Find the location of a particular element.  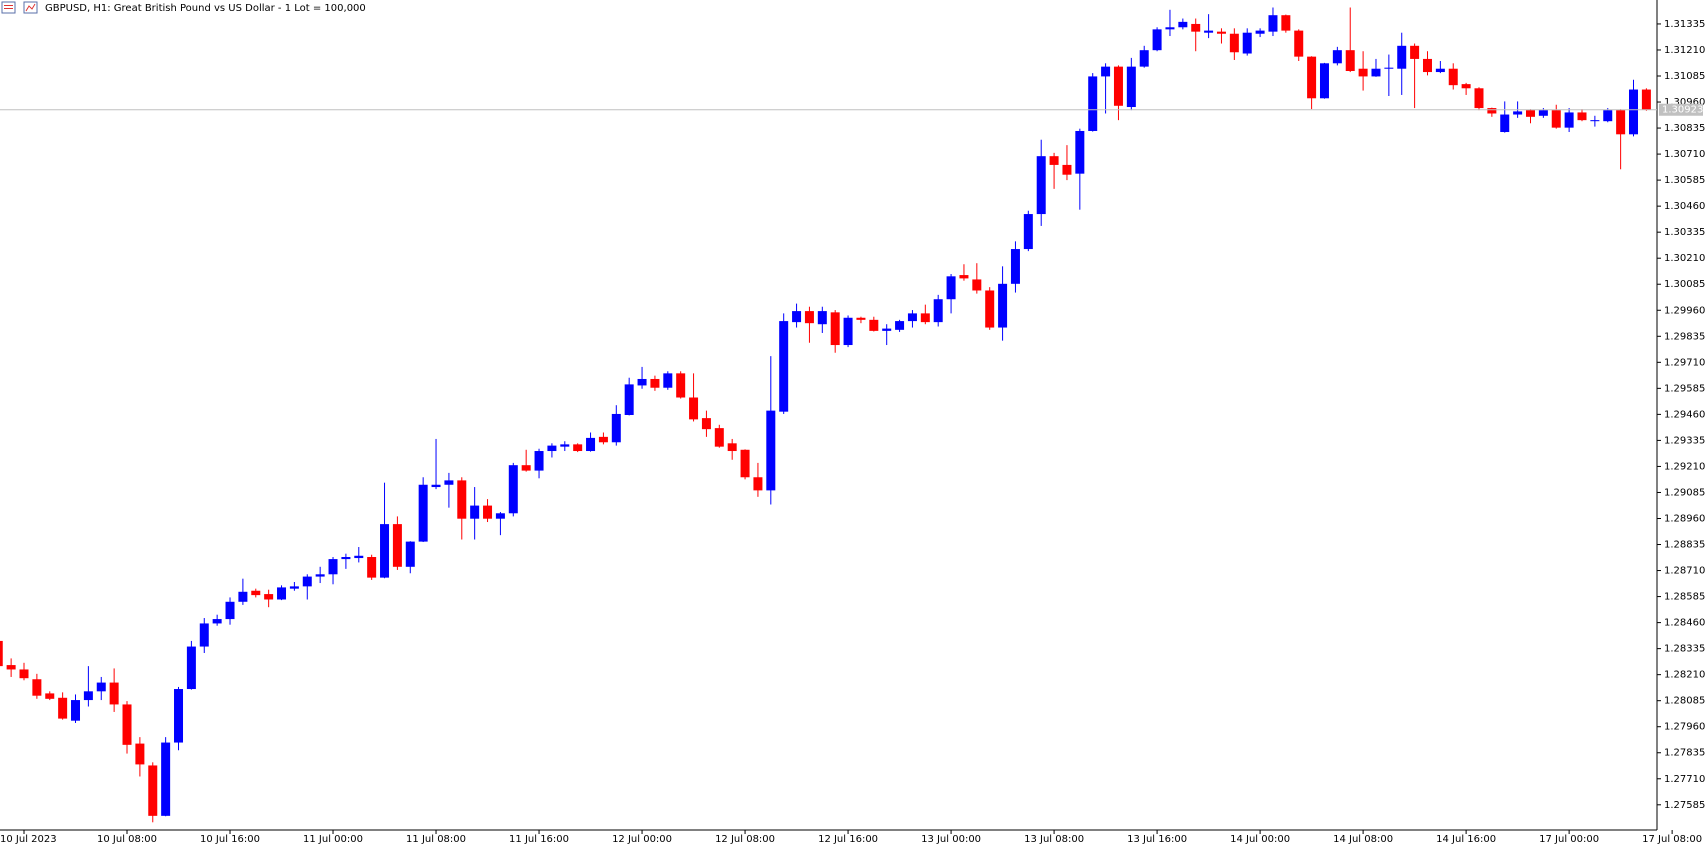

symbol-icons is located at coordinates (19, 7).